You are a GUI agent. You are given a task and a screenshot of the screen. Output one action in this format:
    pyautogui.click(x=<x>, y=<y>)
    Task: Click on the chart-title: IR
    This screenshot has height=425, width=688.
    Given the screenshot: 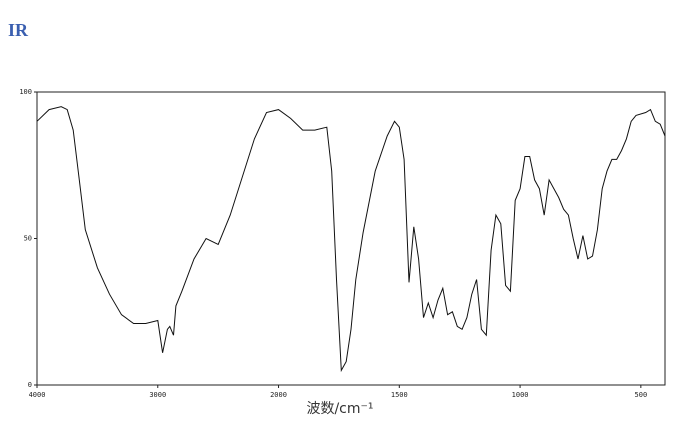 What is the action you would take?
    pyautogui.click(x=18, y=30)
    